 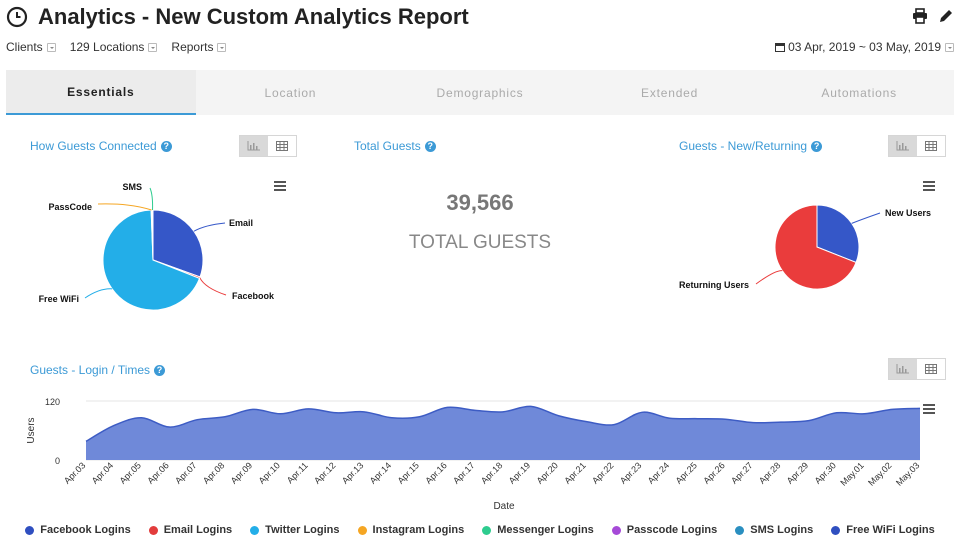 I want to click on locations-dropdown: 129 Locations, so click(x=114, y=47).